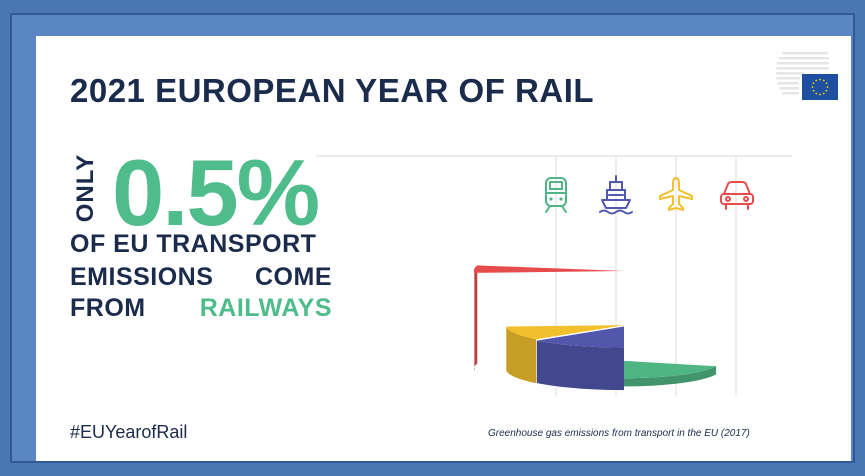  I want to click on headline-line-2: EMISSIONS COME, so click(201, 277).